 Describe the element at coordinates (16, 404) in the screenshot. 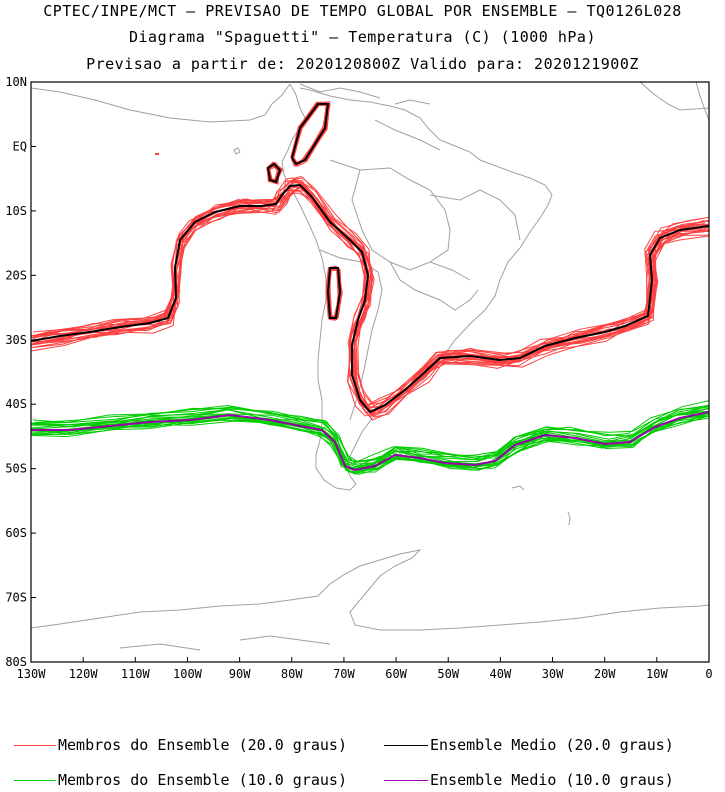

I see `lat-tick-label: 40S` at that location.